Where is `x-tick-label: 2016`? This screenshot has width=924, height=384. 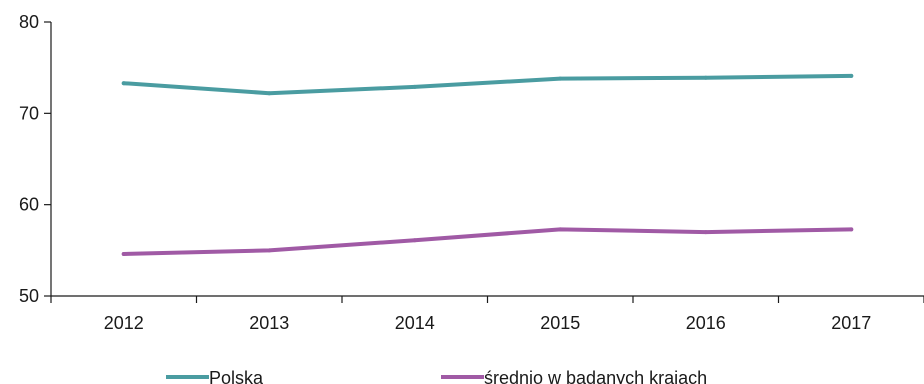
x-tick-label: 2016 is located at coordinates (706, 323).